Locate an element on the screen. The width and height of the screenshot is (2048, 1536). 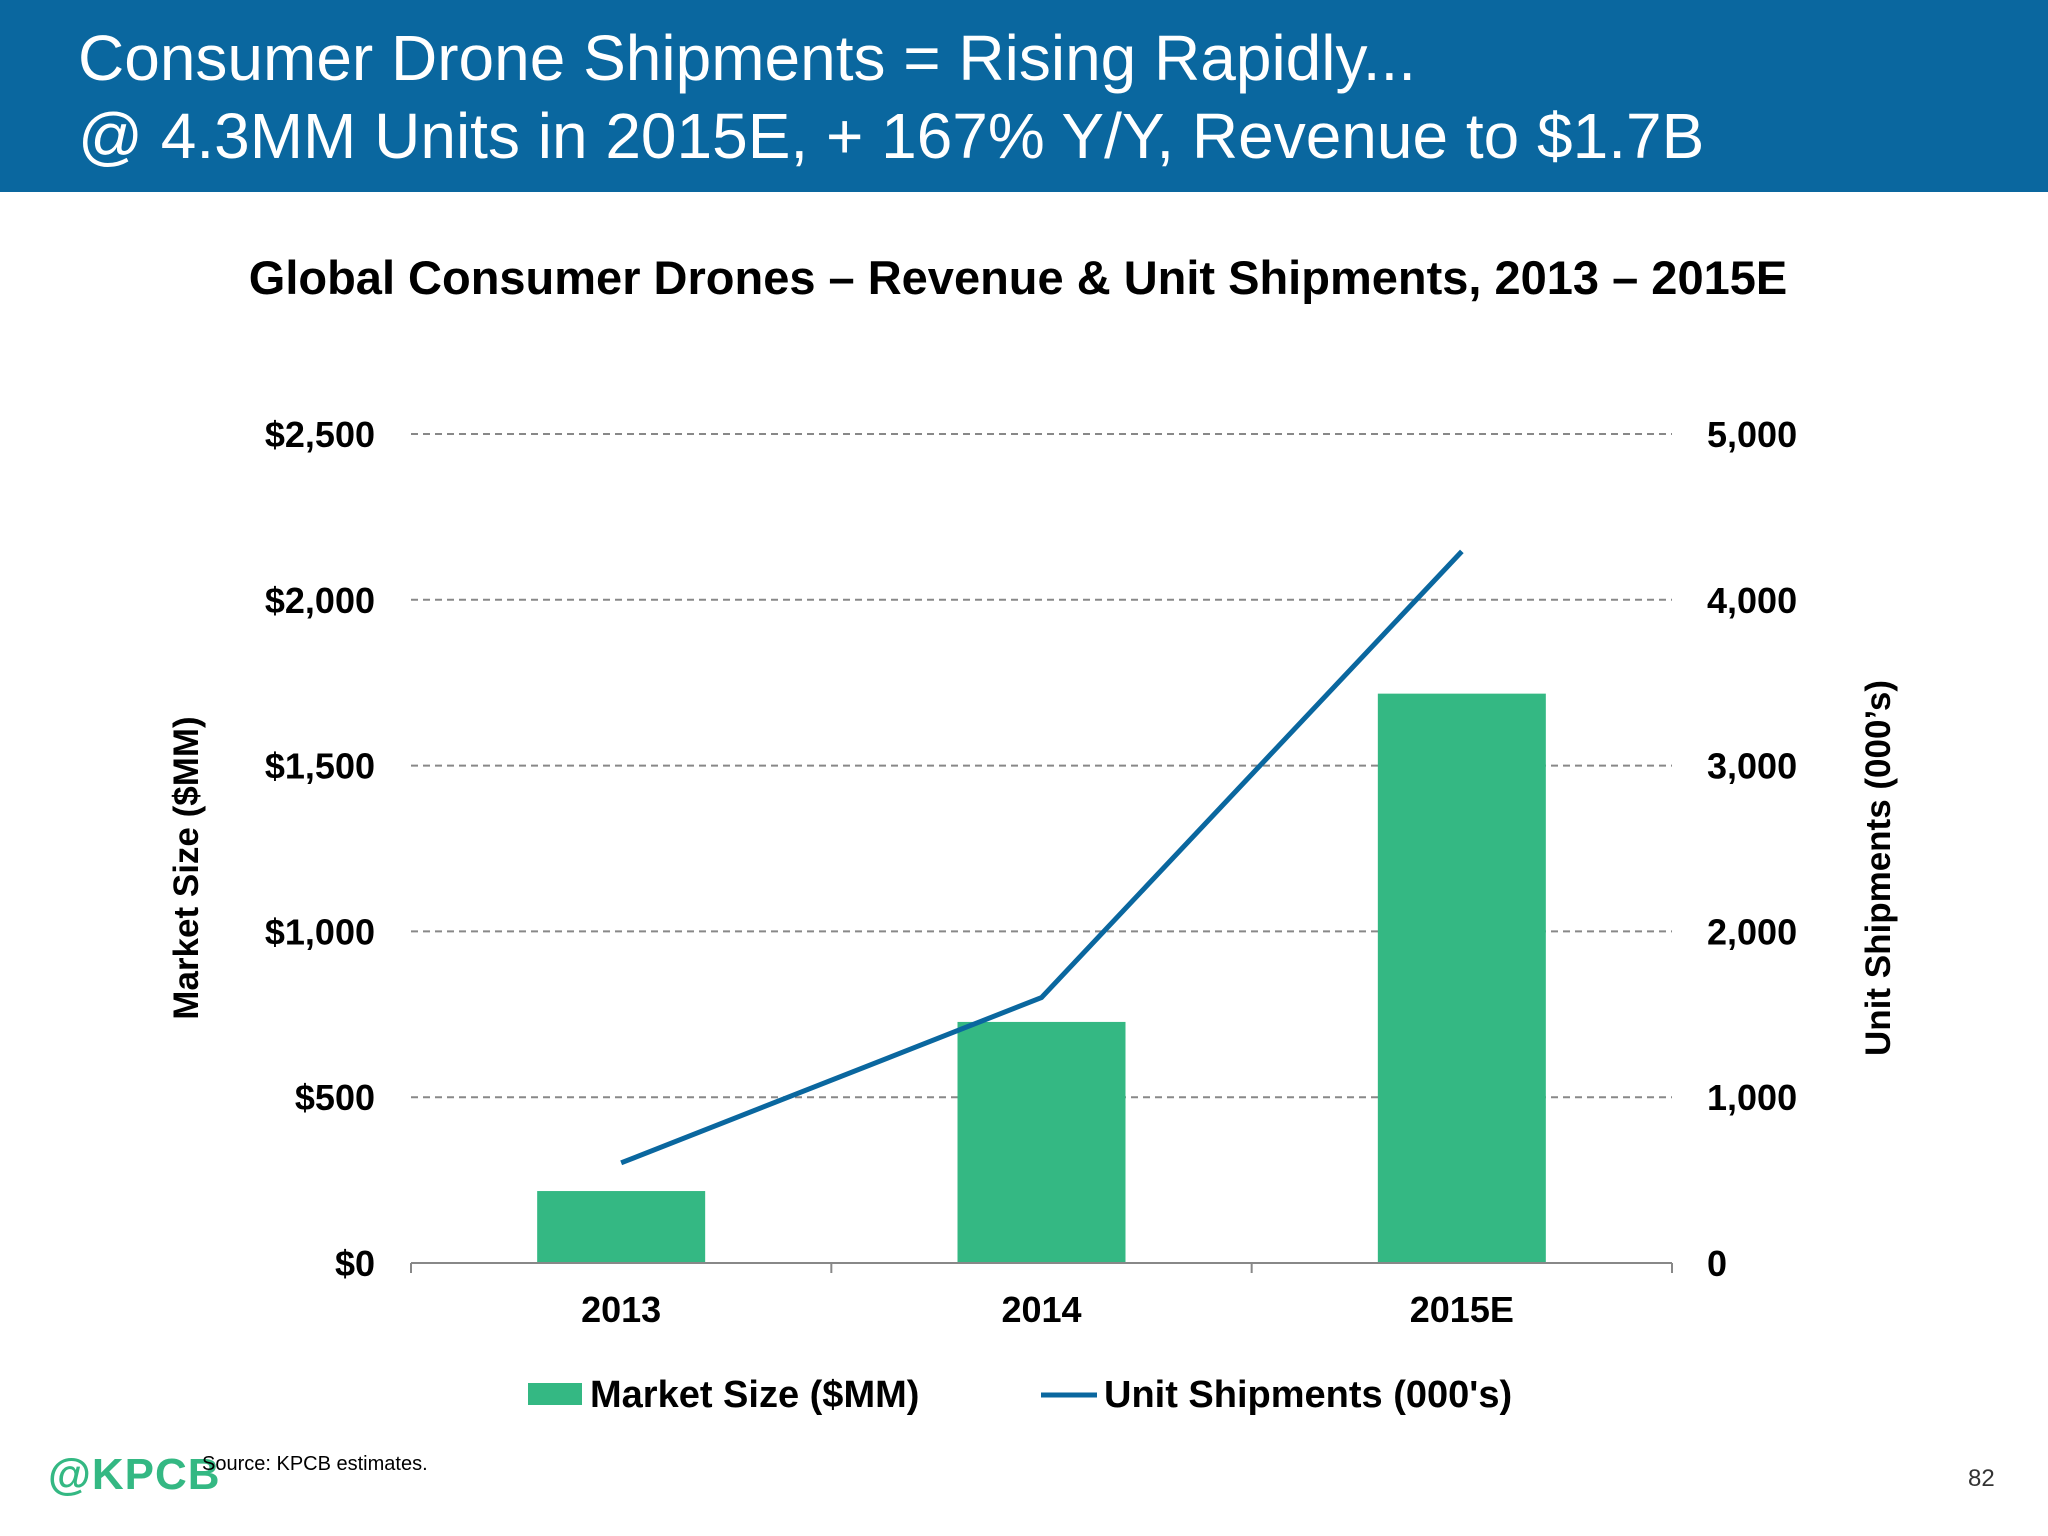
bar-2013 is located at coordinates (621, 1227).